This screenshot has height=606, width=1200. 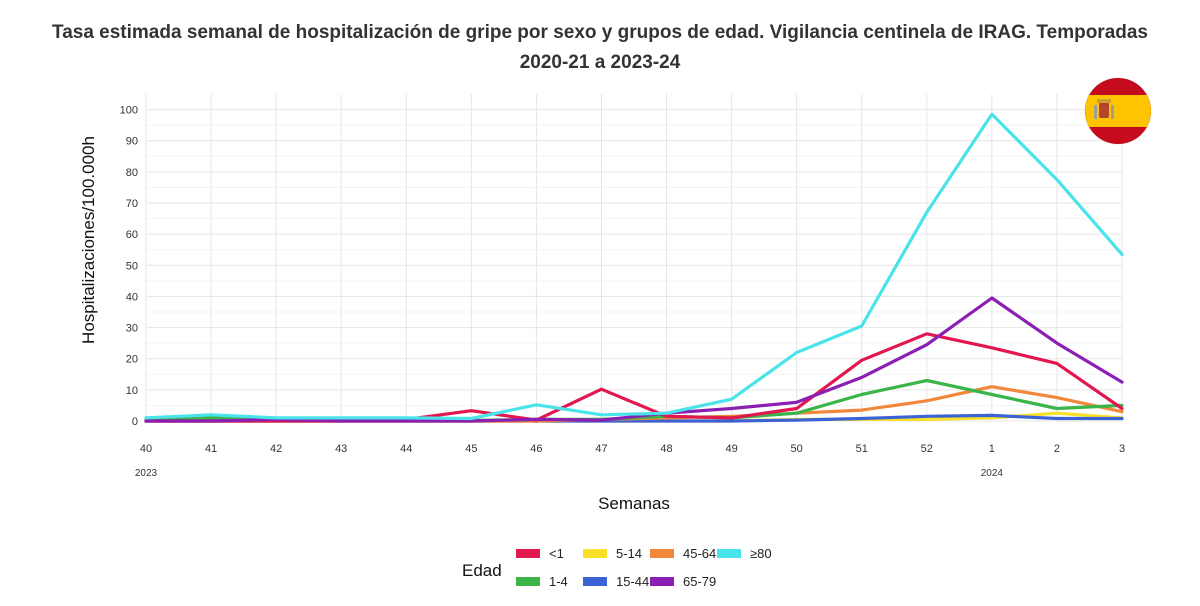 I want to click on y-tick-label: 100, so click(x=129, y=111).